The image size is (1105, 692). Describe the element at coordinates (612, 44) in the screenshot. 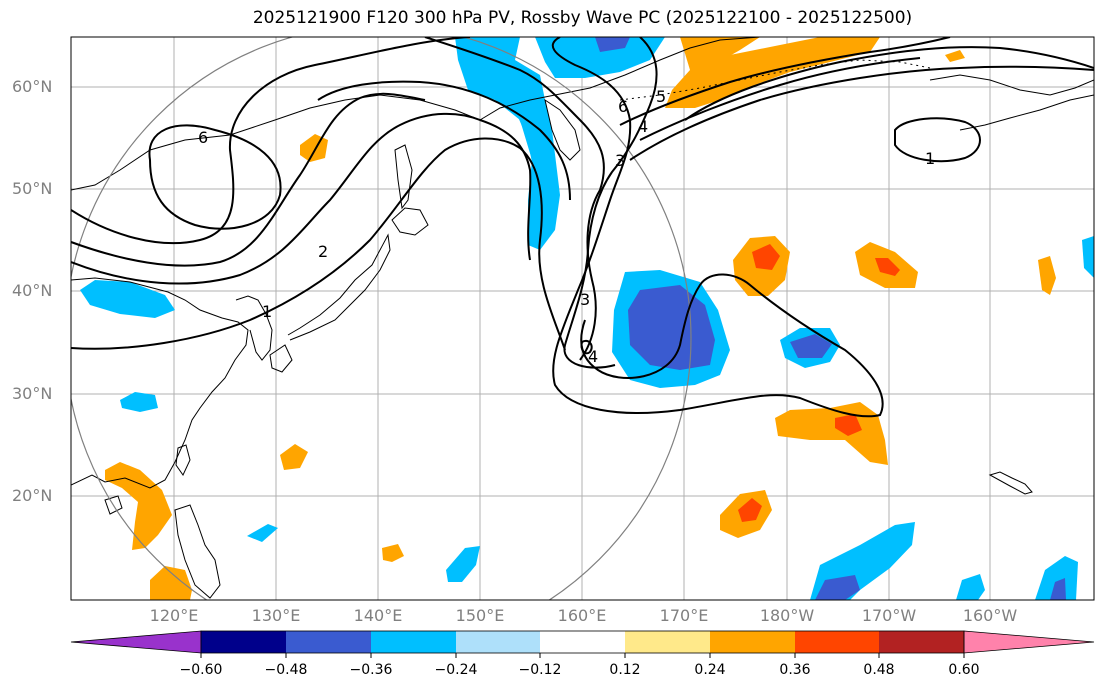

I see `neg-anomaly-arctic-core` at that location.